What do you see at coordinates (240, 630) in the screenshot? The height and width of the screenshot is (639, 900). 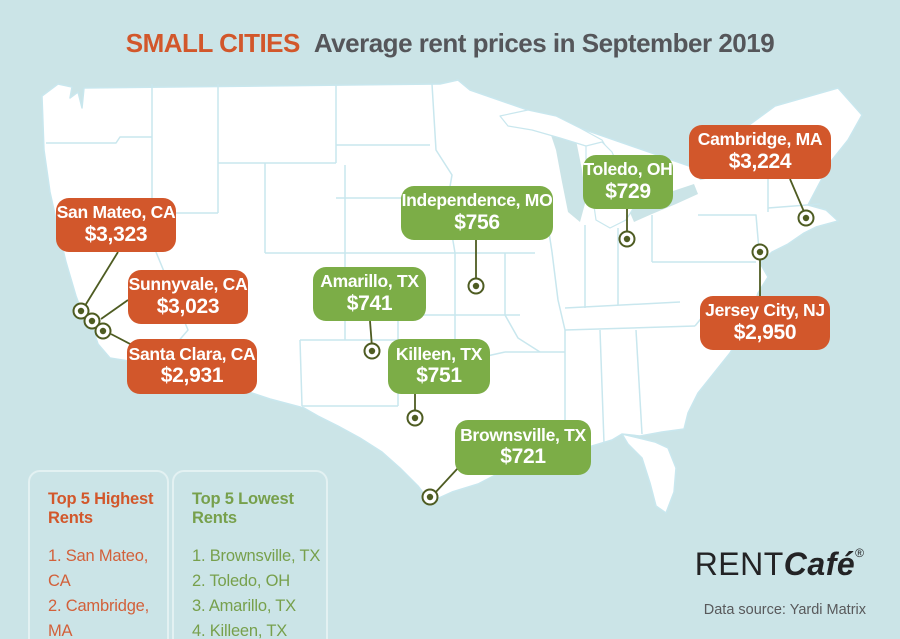 I see `rank-list-item: 4. Killeen, TX` at bounding box center [240, 630].